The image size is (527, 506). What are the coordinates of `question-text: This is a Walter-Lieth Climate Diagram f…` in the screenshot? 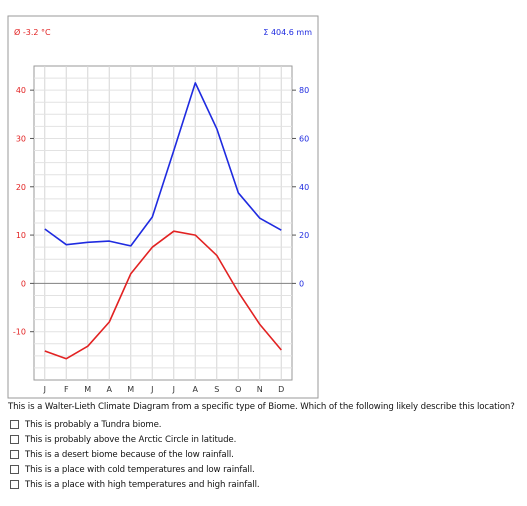 It's located at (261, 407).